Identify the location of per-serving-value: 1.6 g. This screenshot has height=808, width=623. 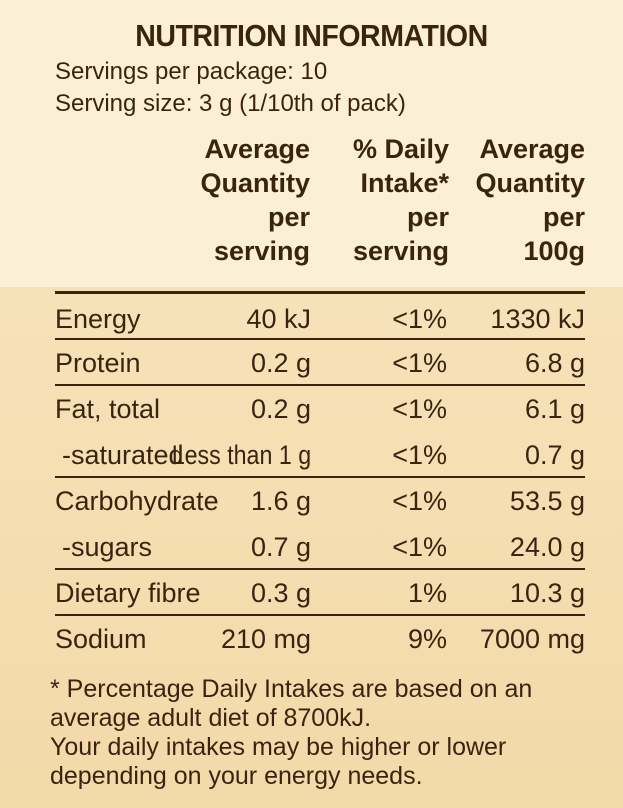
(280, 501).